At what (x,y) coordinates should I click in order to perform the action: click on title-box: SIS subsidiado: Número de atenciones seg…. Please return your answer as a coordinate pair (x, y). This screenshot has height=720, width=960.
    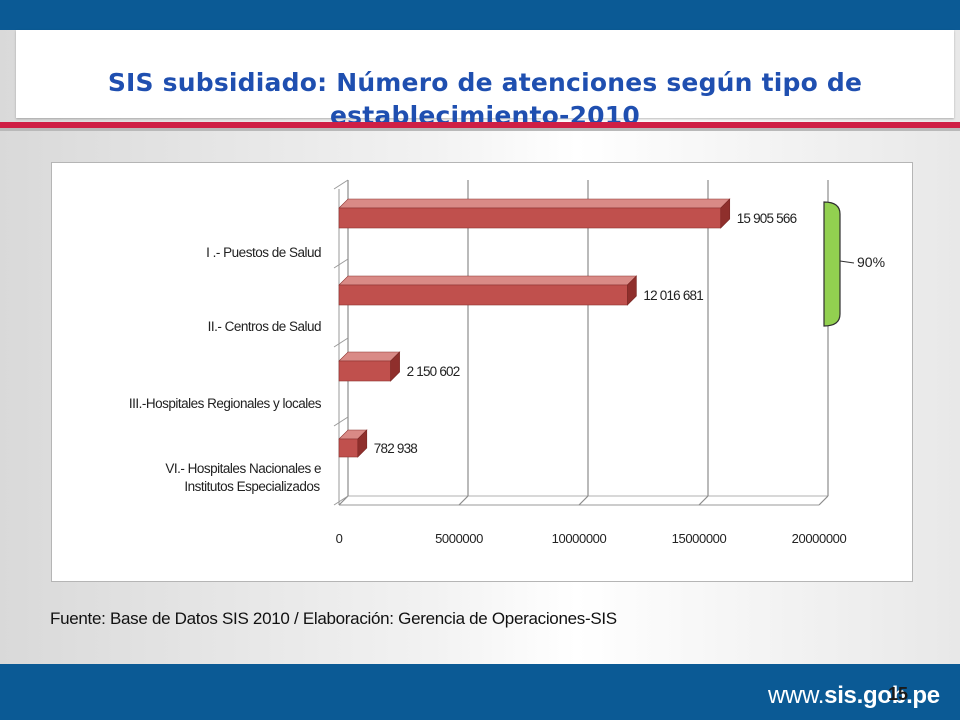
    Looking at the image, I should click on (485, 80).